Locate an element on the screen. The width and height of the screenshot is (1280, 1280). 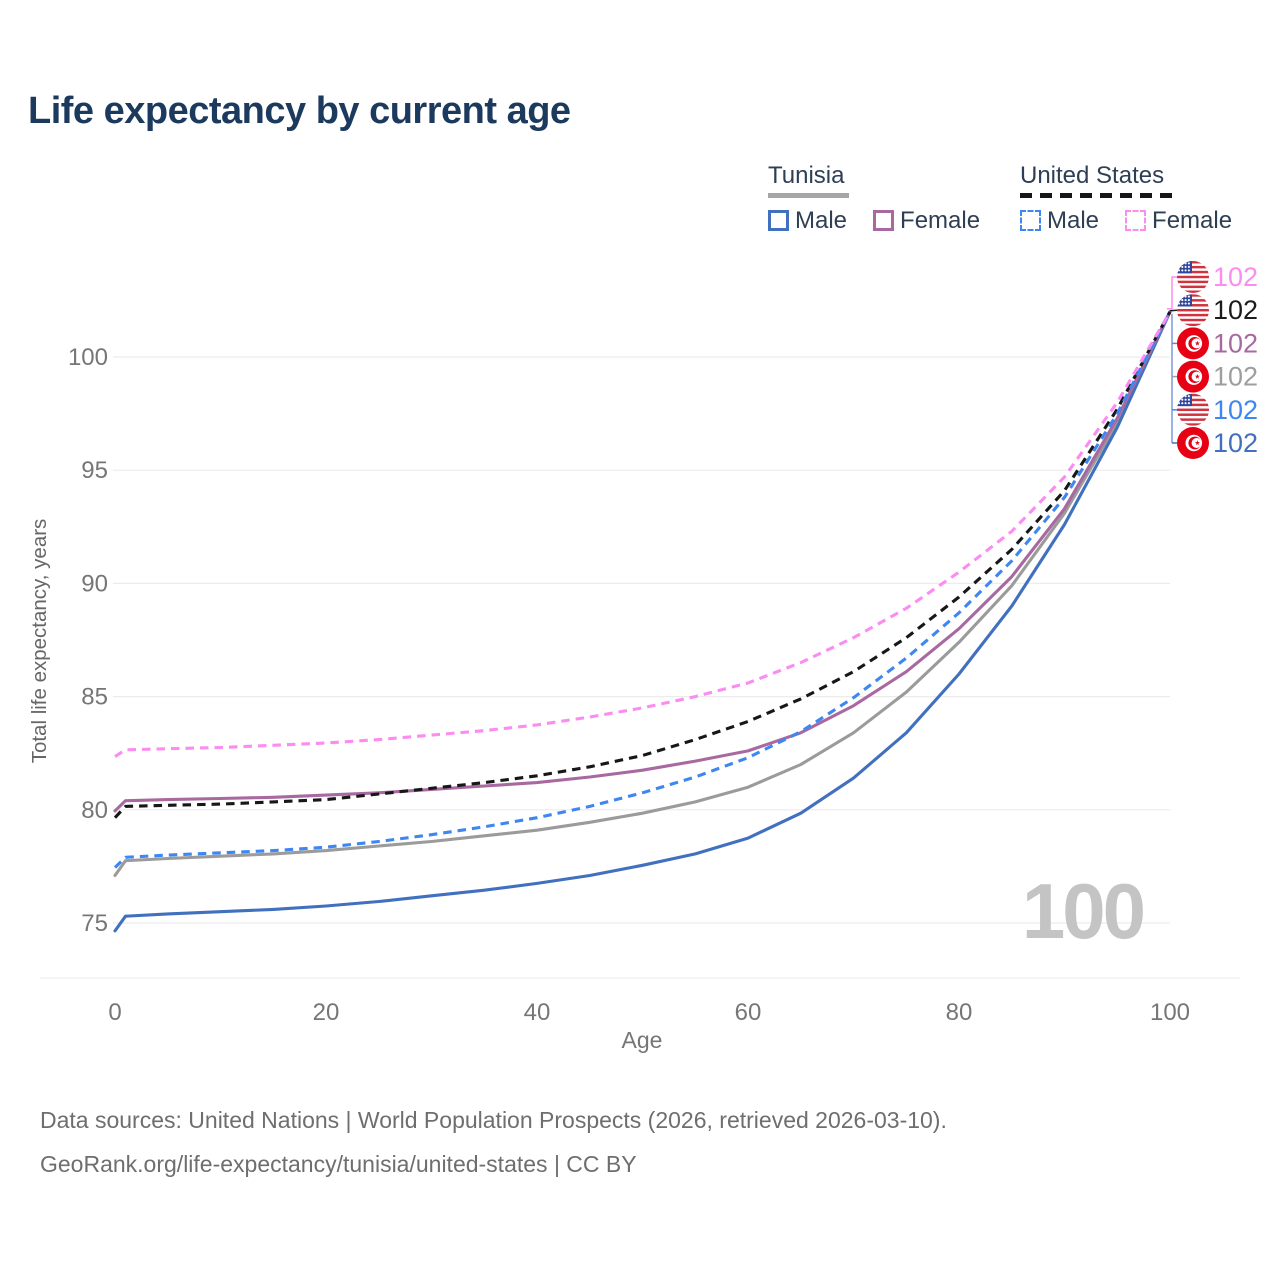
legend-united-states-items: Male Female is located at coordinates (1139, 221).